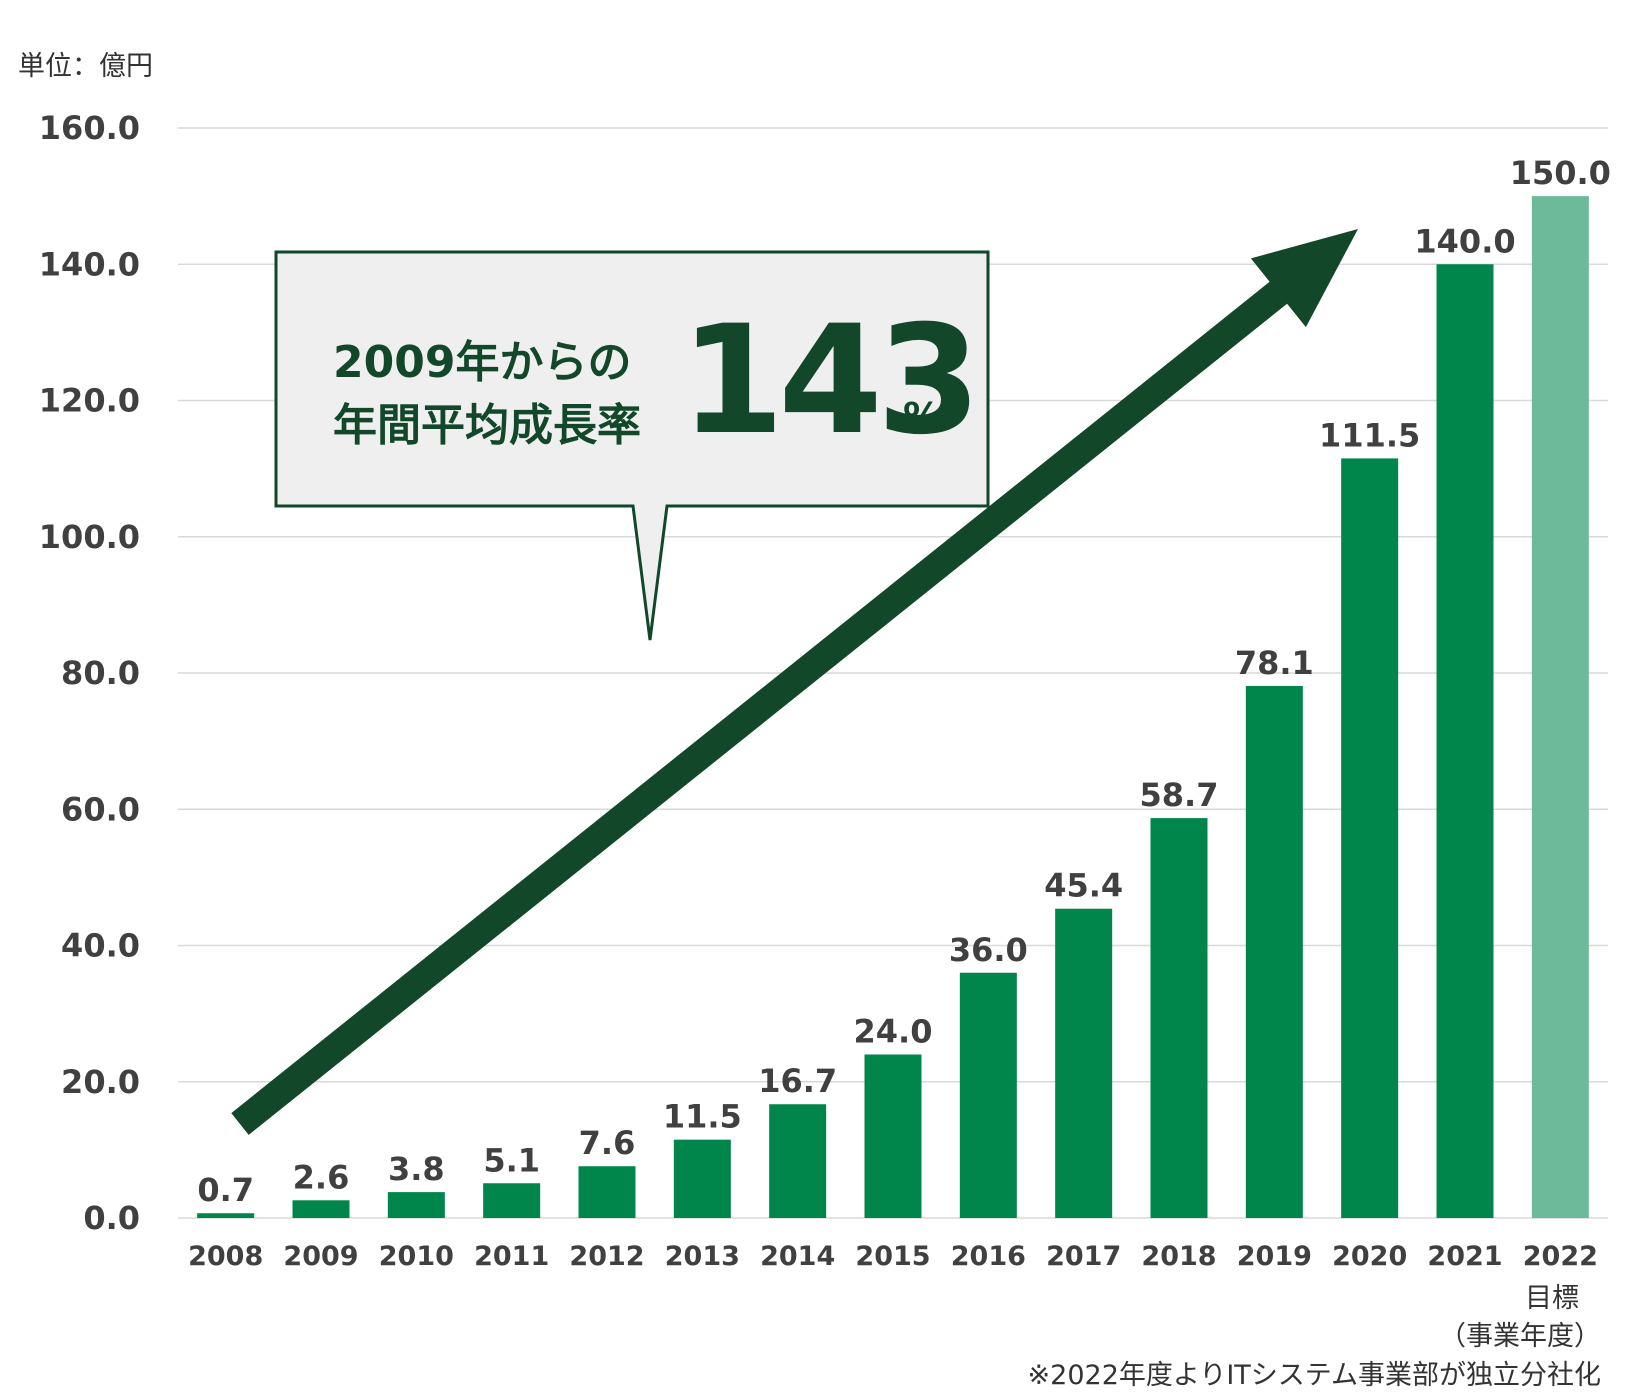  What do you see at coordinates (1274, 1256) in the screenshot?
I see `x-tick-label: 2019` at bounding box center [1274, 1256].